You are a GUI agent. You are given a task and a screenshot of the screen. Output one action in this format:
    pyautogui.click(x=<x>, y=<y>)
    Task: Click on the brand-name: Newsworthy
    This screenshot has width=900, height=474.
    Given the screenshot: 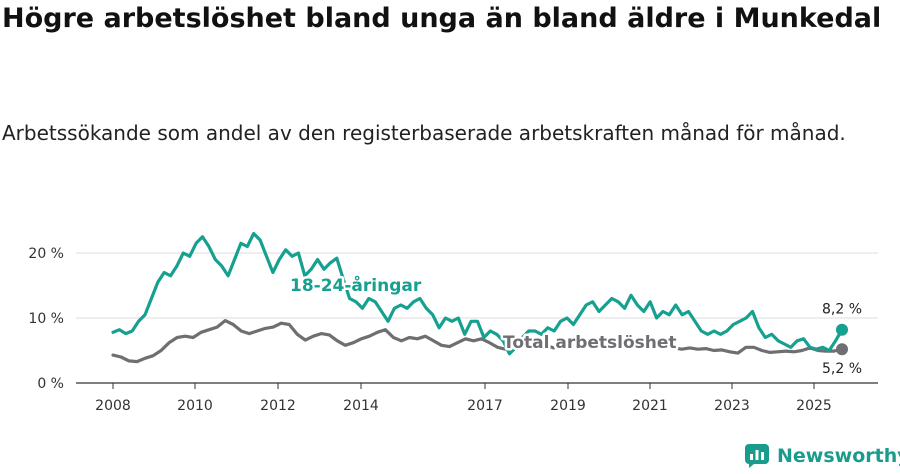 What is the action you would take?
    pyautogui.click(x=838, y=456)
    